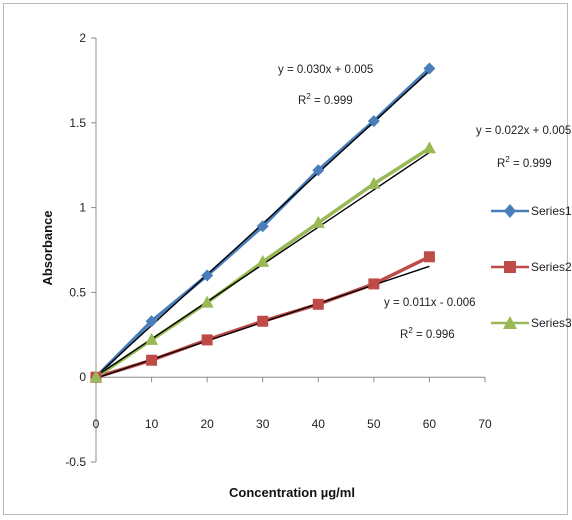  What do you see at coordinates (531, 164) in the screenshot?
I see `series3-r2-value: = 0.999` at bounding box center [531, 164].